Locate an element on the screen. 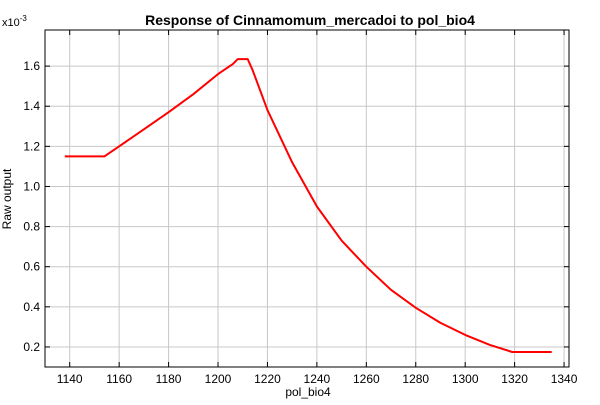 The height and width of the screenshot is (405, 600). x-axis-label: pol_bio4 is located at coordinates (308, 392).